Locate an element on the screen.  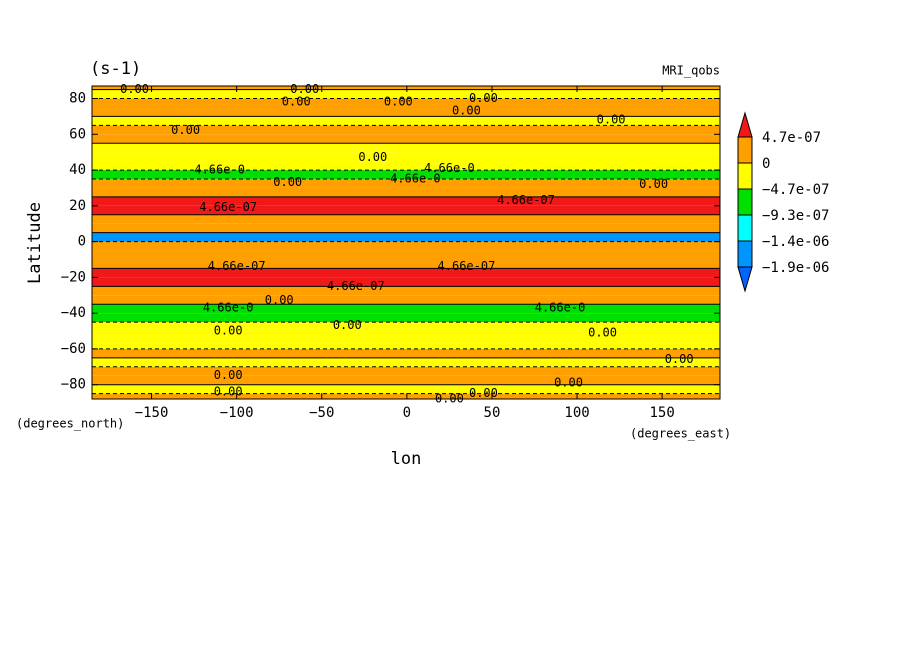
x-tick-label: −100 is located at coordinates (237, 413).